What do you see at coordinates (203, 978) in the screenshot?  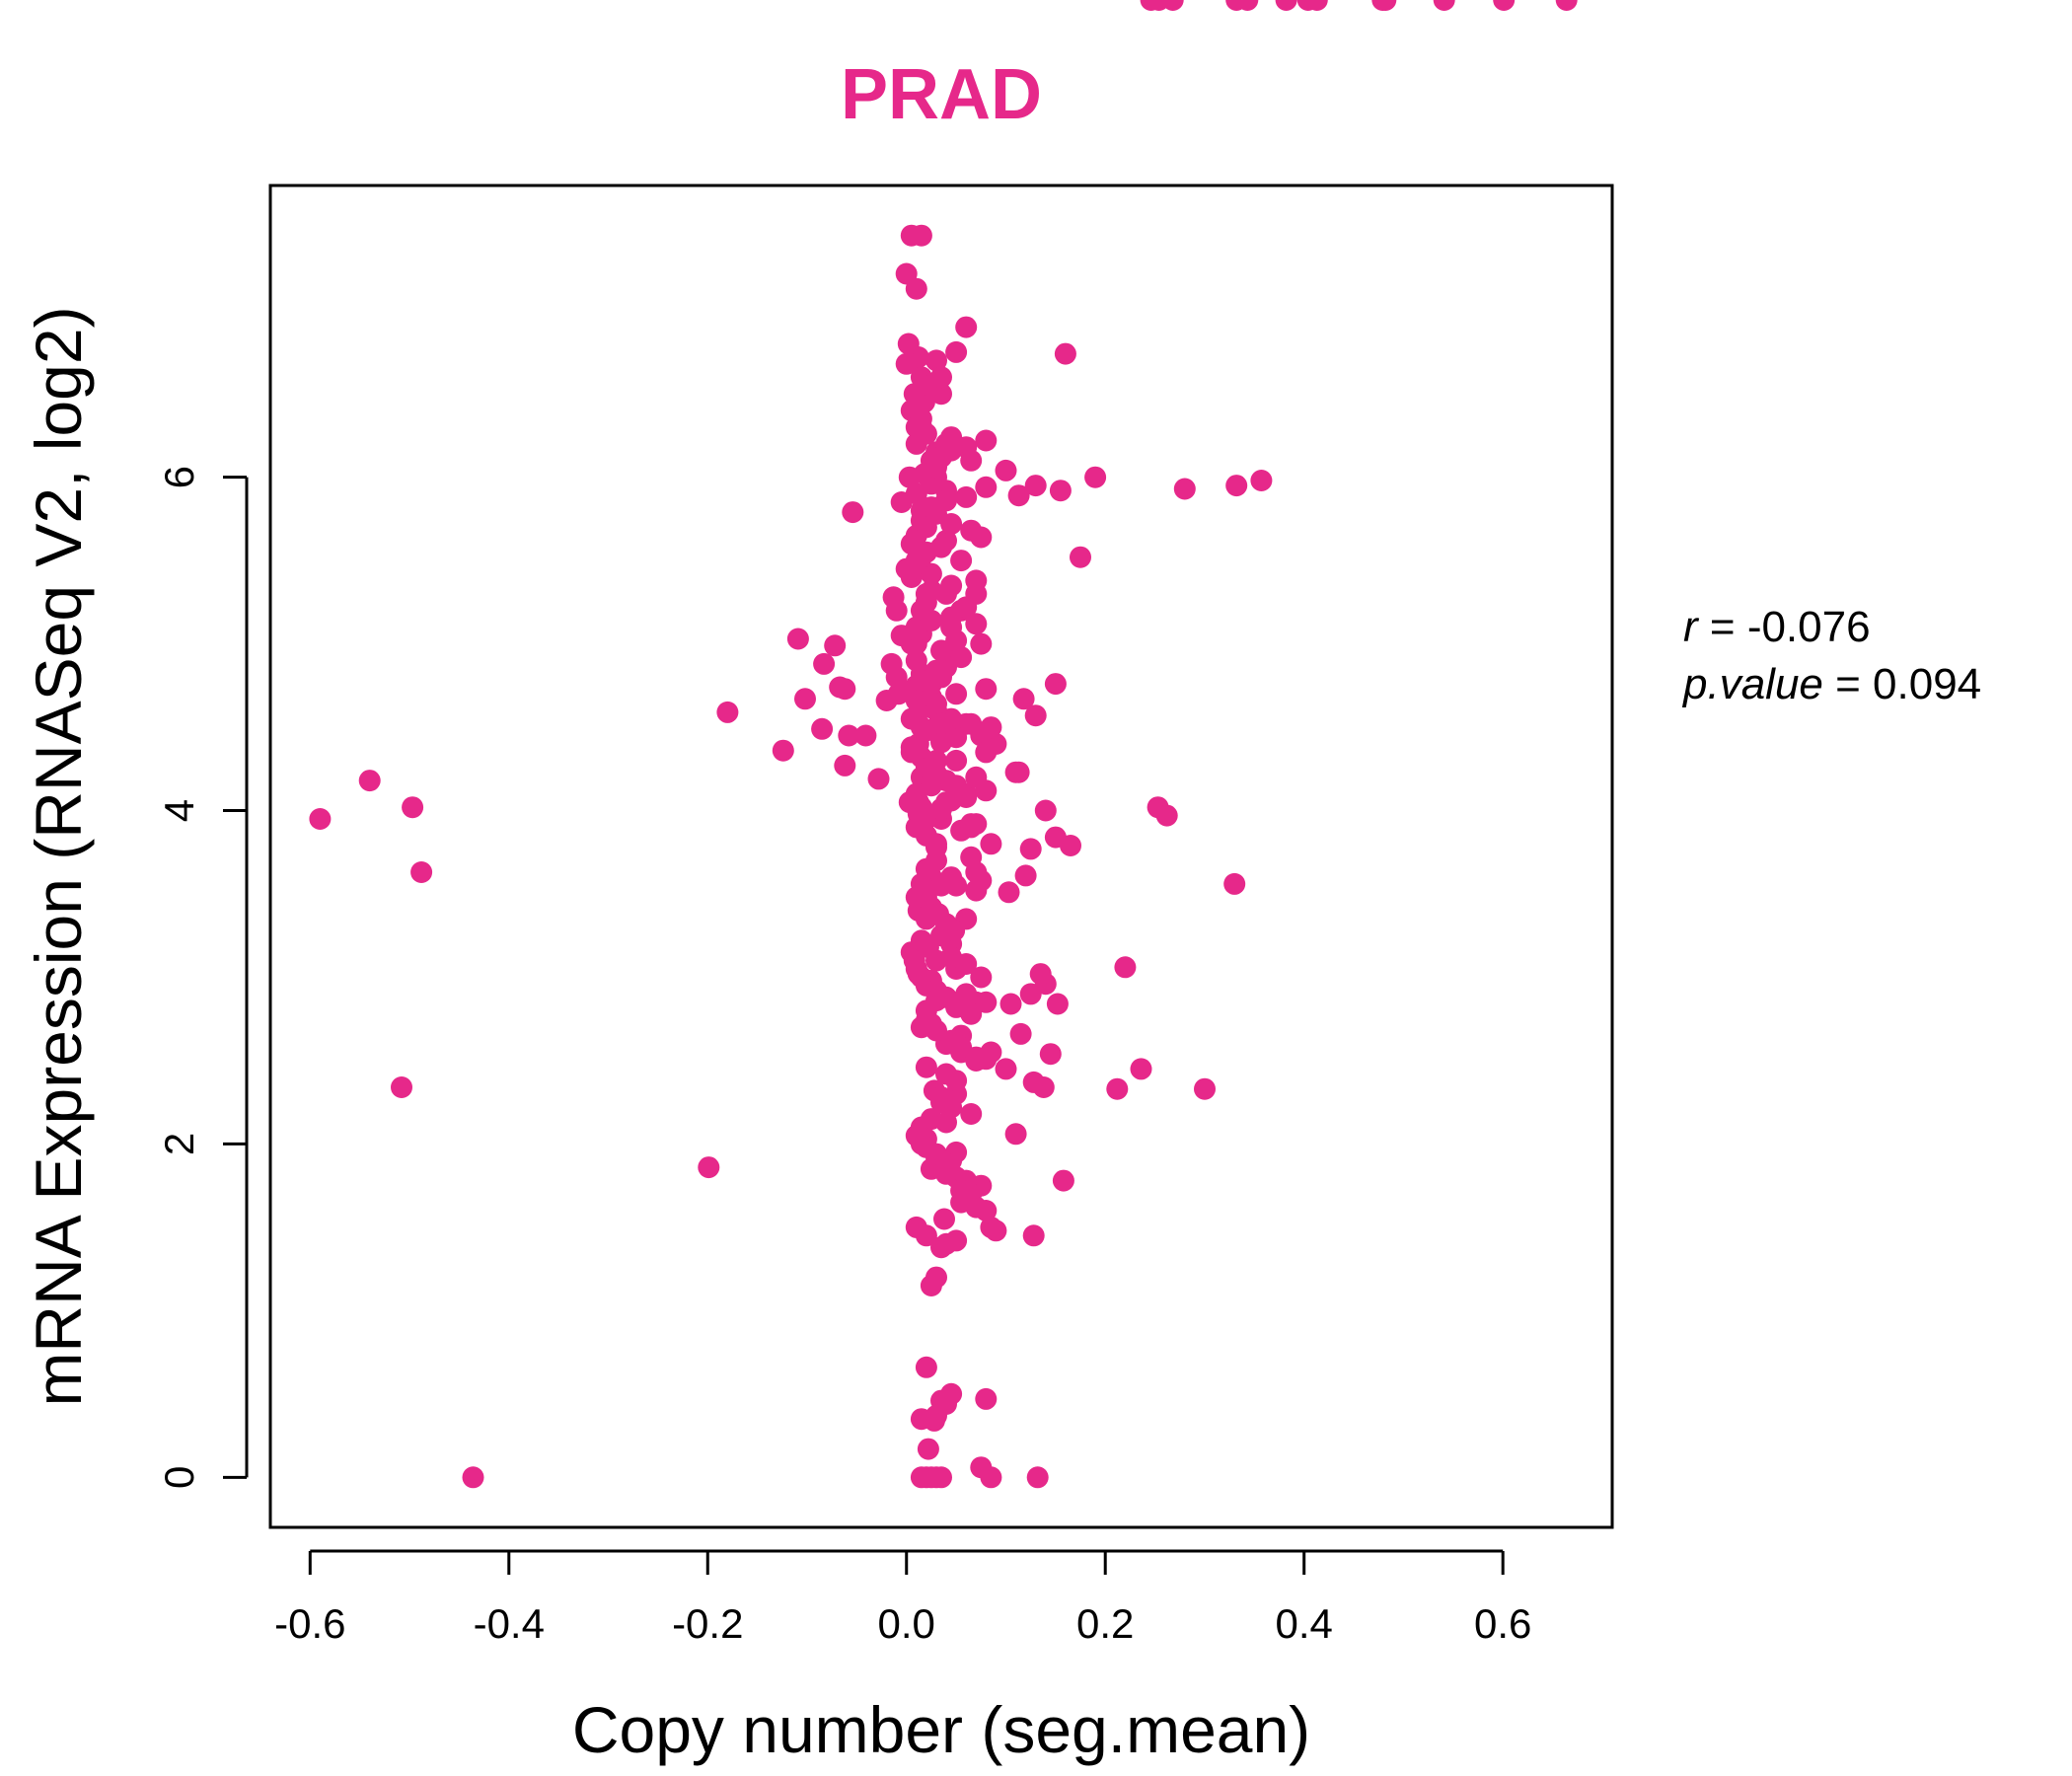 I see `y-axis: 0 2 4 6` at bounding box center [203, 978].